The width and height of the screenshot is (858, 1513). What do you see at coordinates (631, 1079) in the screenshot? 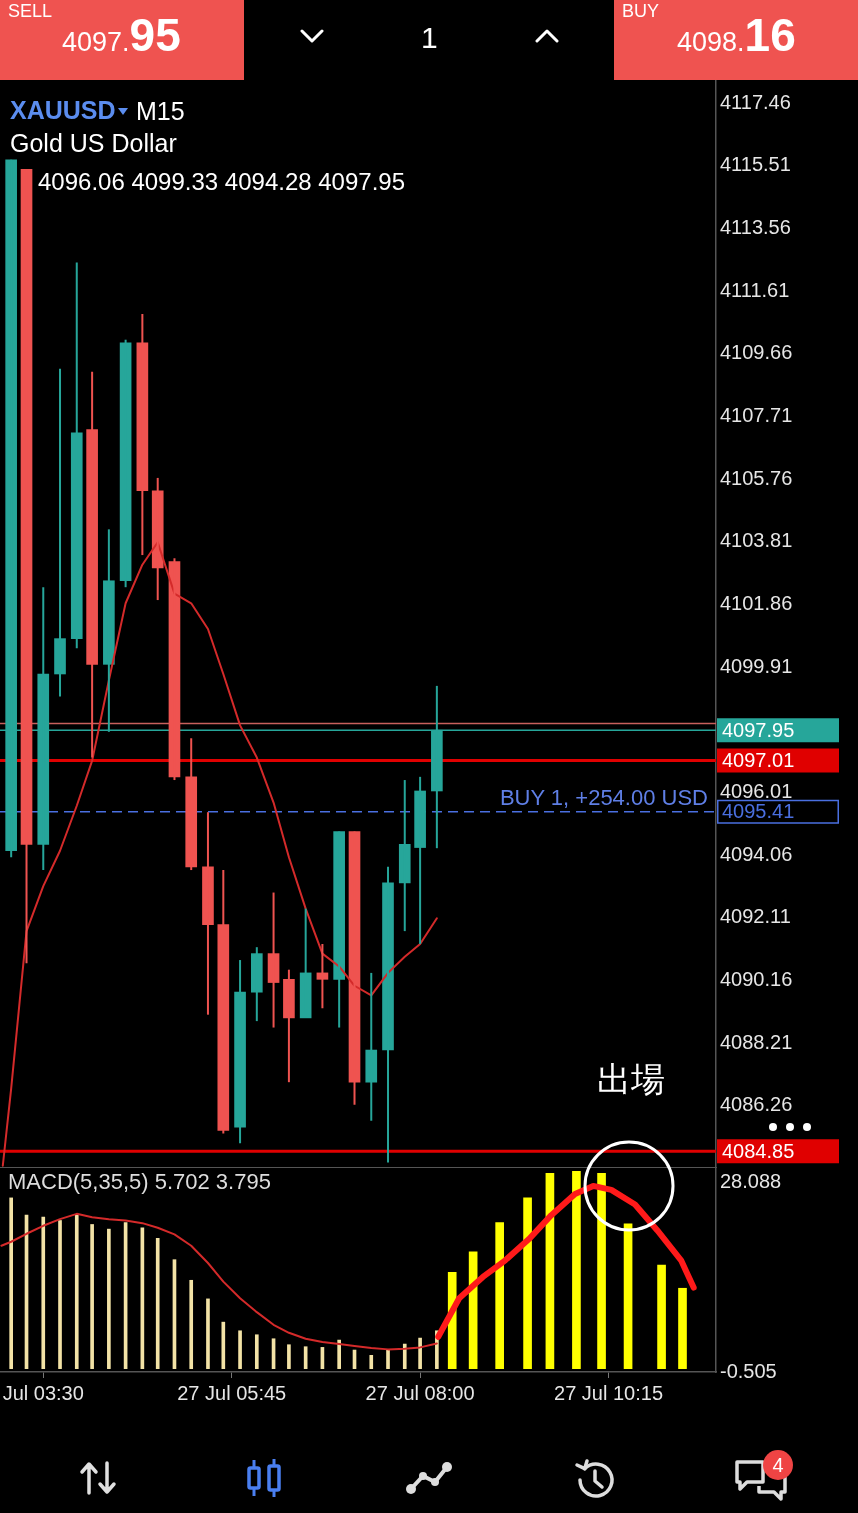
I see `annotation: 出場` at bounding box center [631, 1079].